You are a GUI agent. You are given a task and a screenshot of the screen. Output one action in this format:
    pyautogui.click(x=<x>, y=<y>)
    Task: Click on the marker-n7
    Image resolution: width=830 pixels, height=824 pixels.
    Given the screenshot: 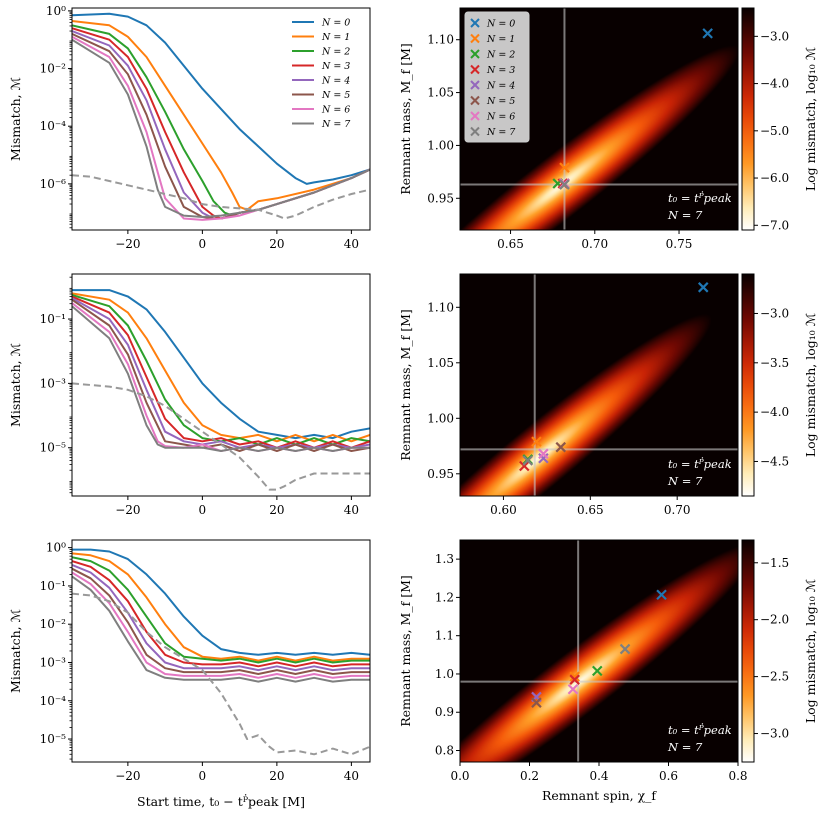 What is the action you would take?
    pyautogui.click(x=625, y=649)
    